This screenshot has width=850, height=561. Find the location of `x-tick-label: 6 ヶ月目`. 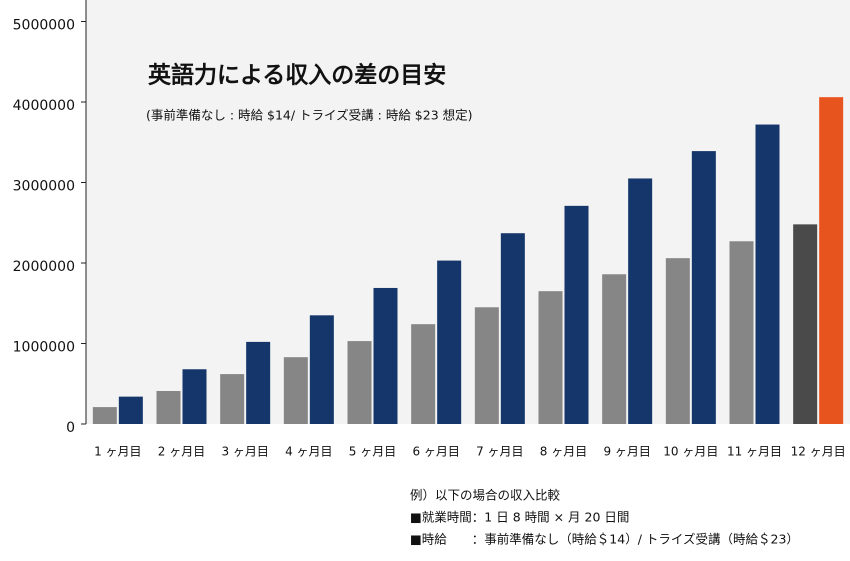

x-tick-label: 6 ヶ月目 is located at coordinates (435, 452).